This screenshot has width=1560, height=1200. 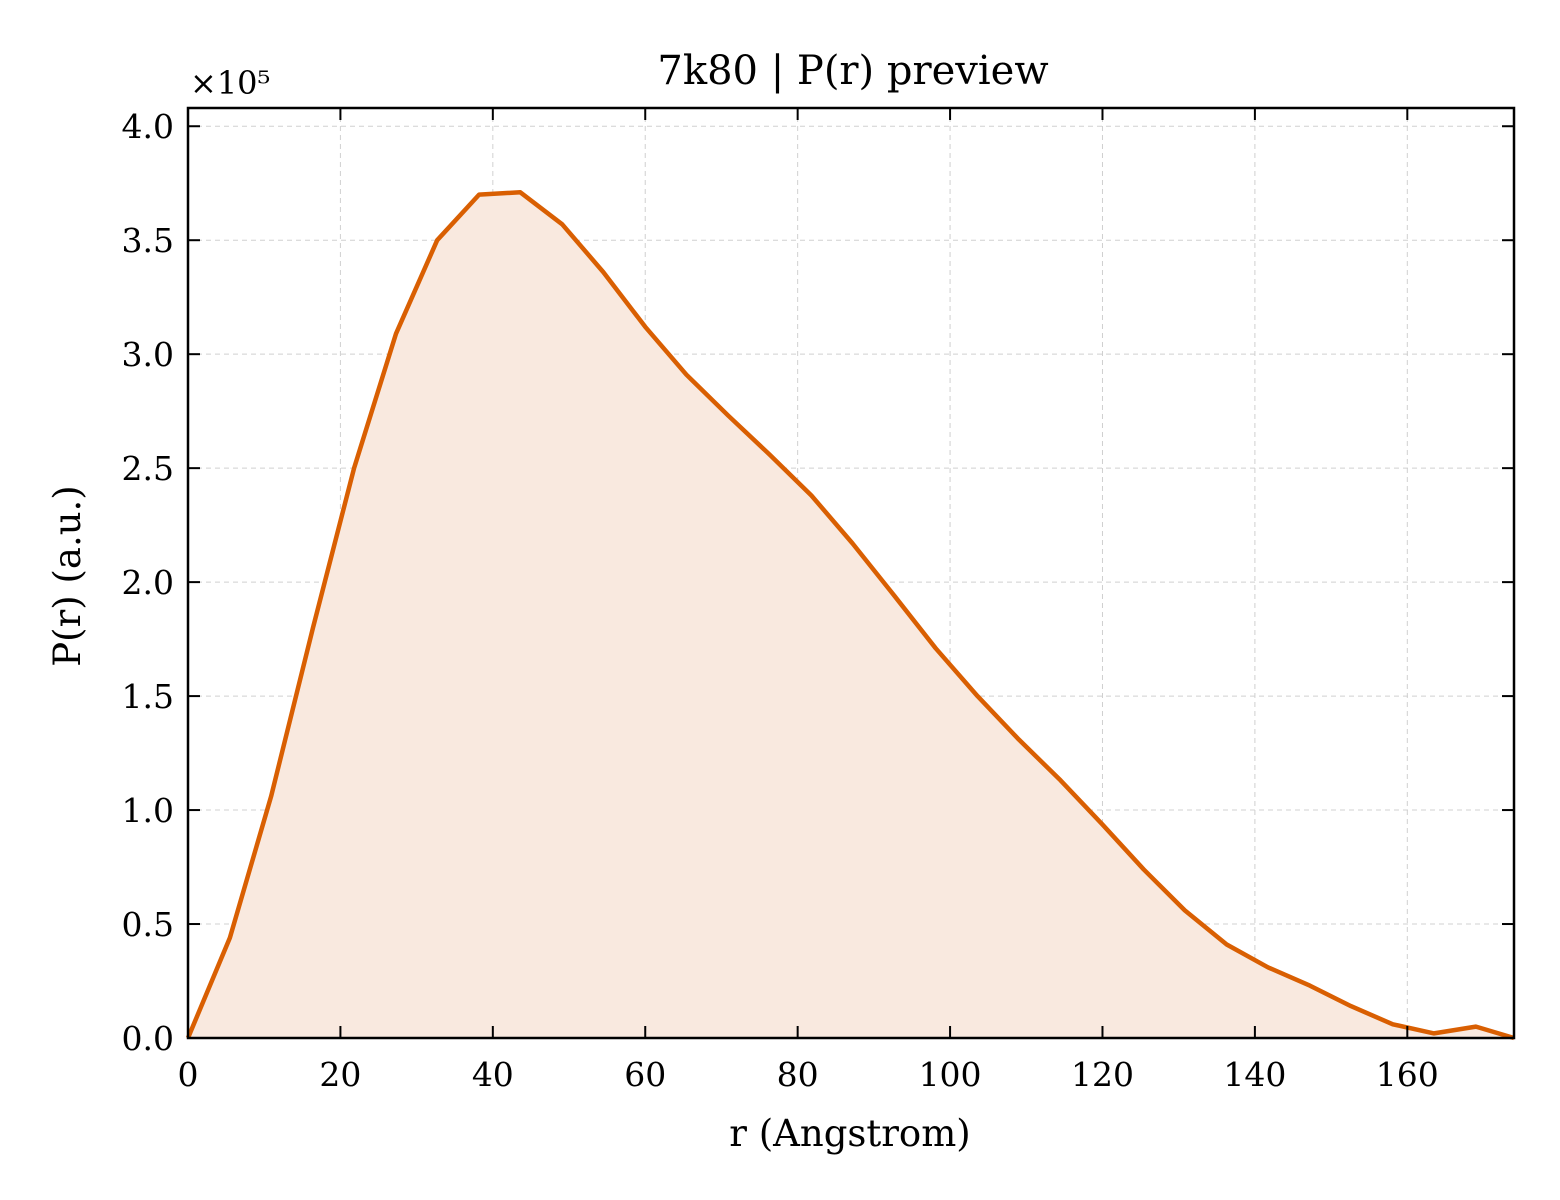 I want to click on x-tick-label: 120, so click(x=1102, y=1074).